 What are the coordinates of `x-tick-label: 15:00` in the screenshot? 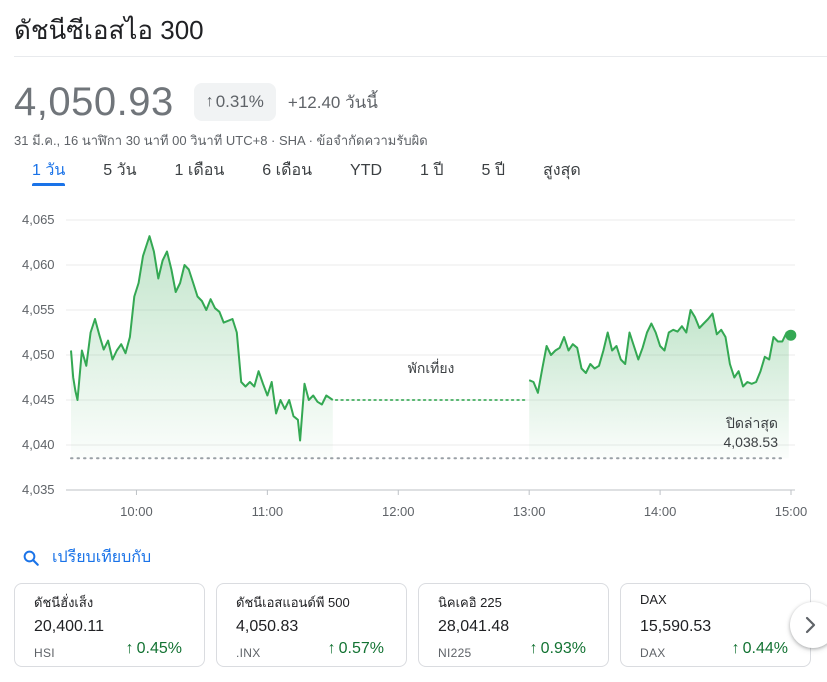 It's located at (791, 511).